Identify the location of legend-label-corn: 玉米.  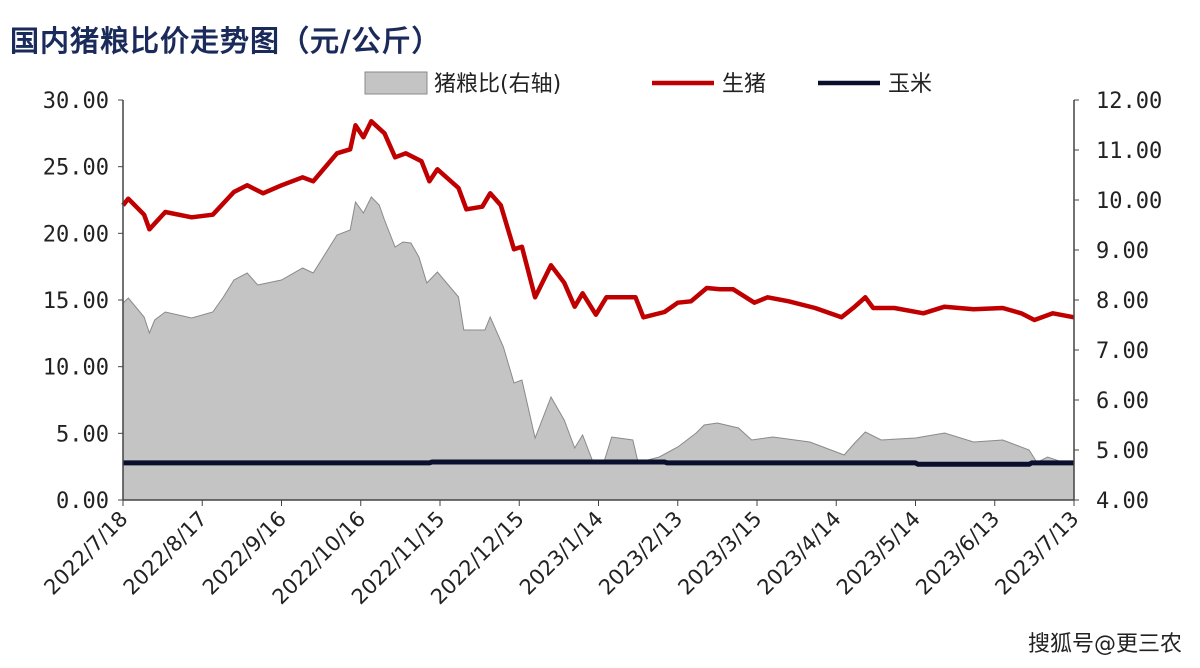
(910, 84).